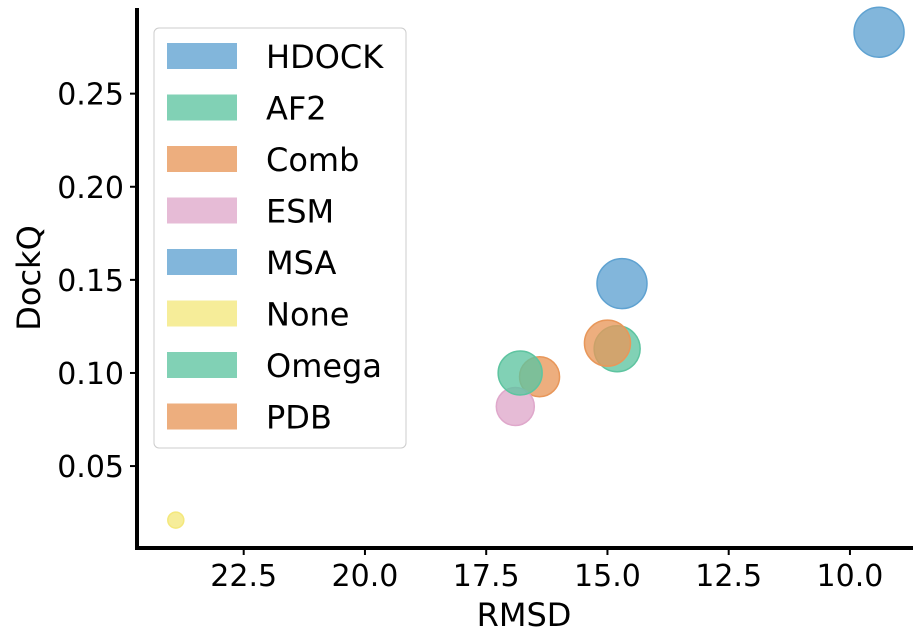  Describe the element at coordinates (324, 366) in the screenshot. I see `legend-label-omega: Omega` at that location.